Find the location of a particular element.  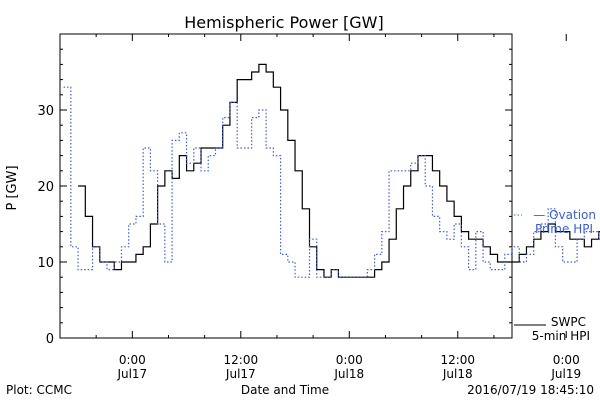

y-tick-label-0: 0 is located at coordinates (50, 339).